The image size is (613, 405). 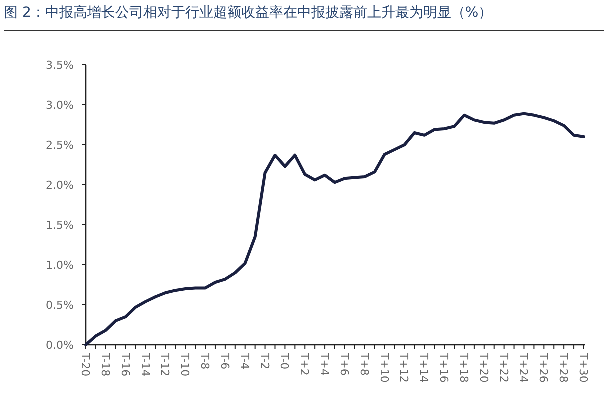 I want to click on x-tick-label: T+20, so click(x=483, y=367).